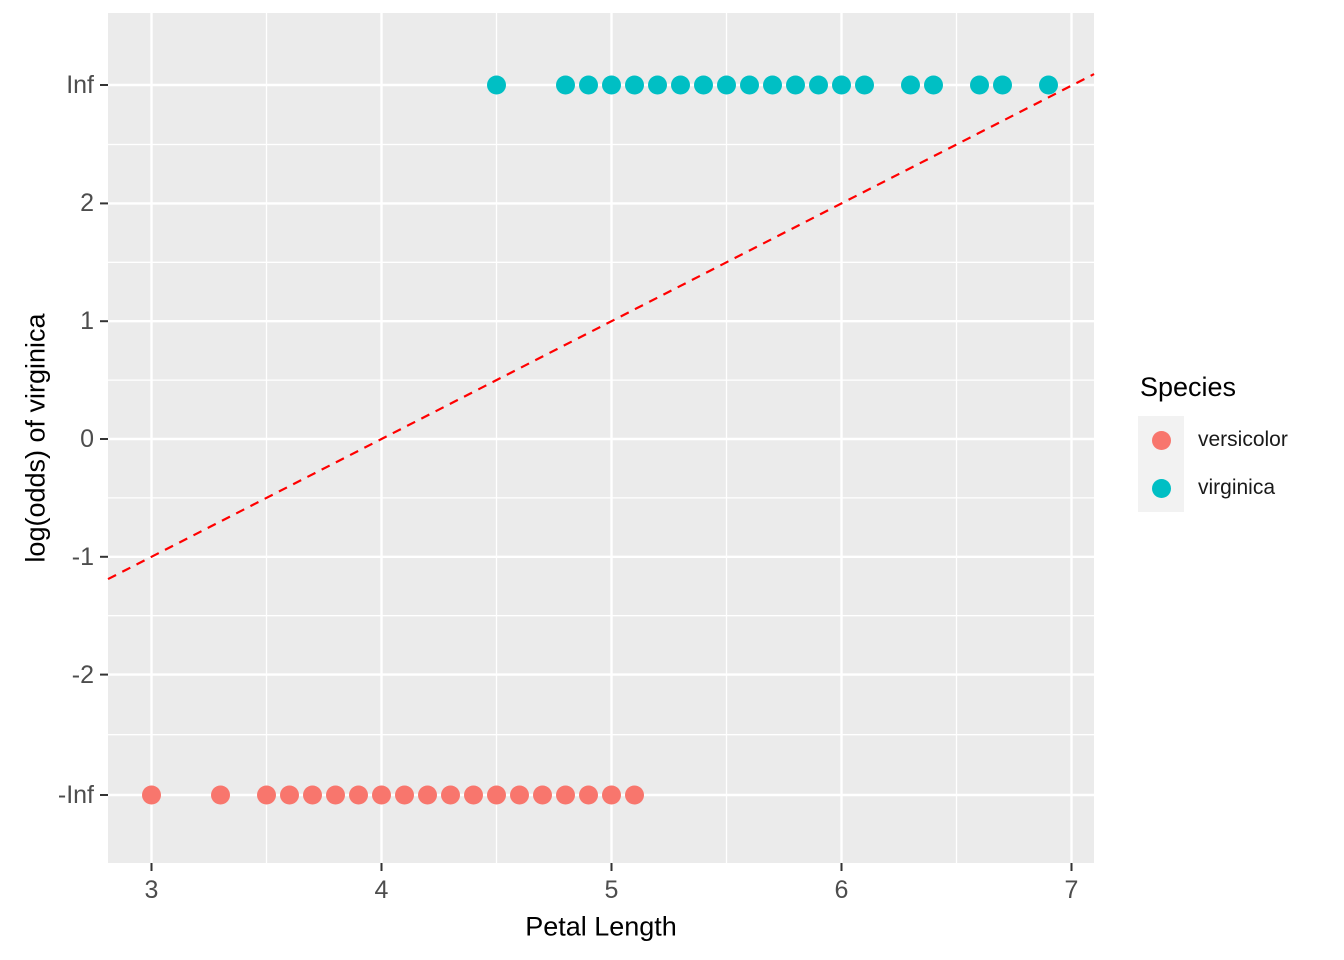  Describe the element at coordinates (381, 890) in the screenshot. I see `x-tick-label: 4` at that location.